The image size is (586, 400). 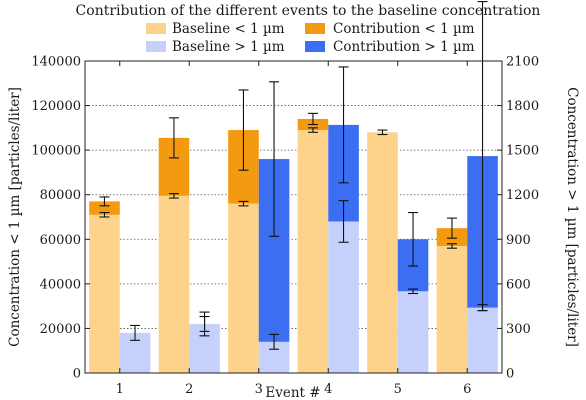 I want to click on legend-label-baseline-large: Baseline > 1 µm, so click(x=228, y=47).